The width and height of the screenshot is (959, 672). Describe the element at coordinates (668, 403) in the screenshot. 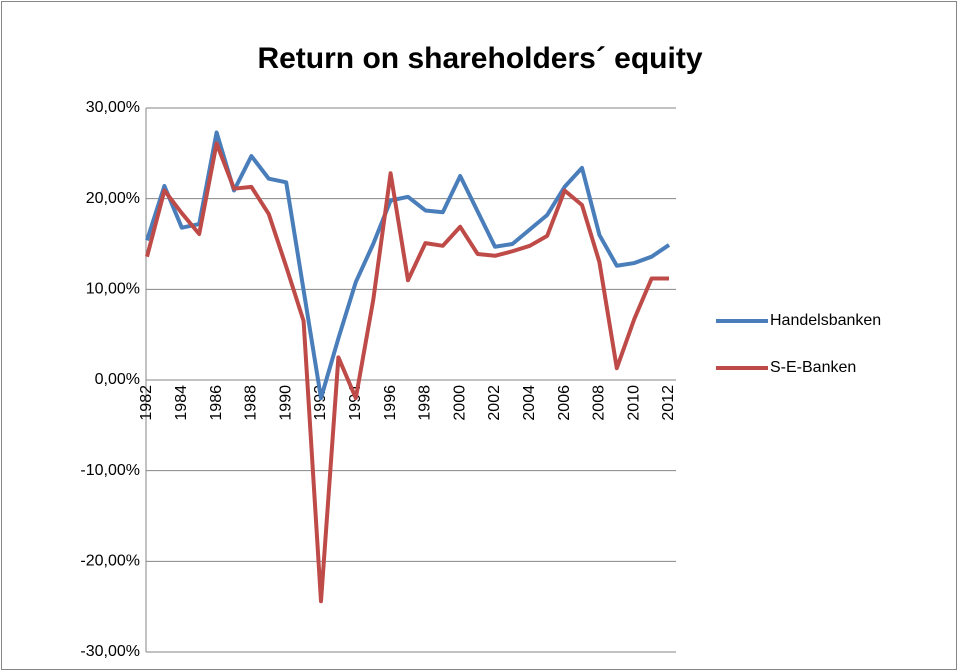

I see `x-tick-label: 2012` at that location.